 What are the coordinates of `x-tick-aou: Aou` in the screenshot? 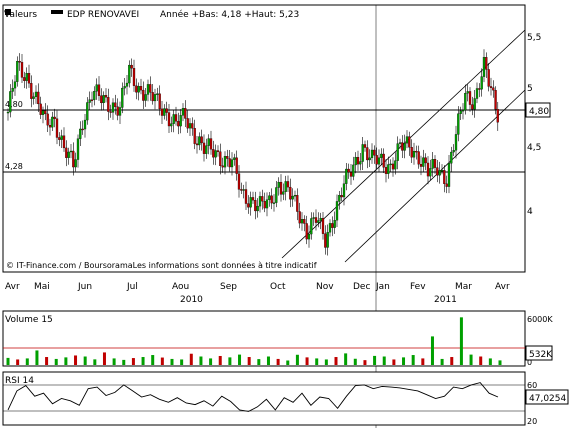 It's located at (180, 287).